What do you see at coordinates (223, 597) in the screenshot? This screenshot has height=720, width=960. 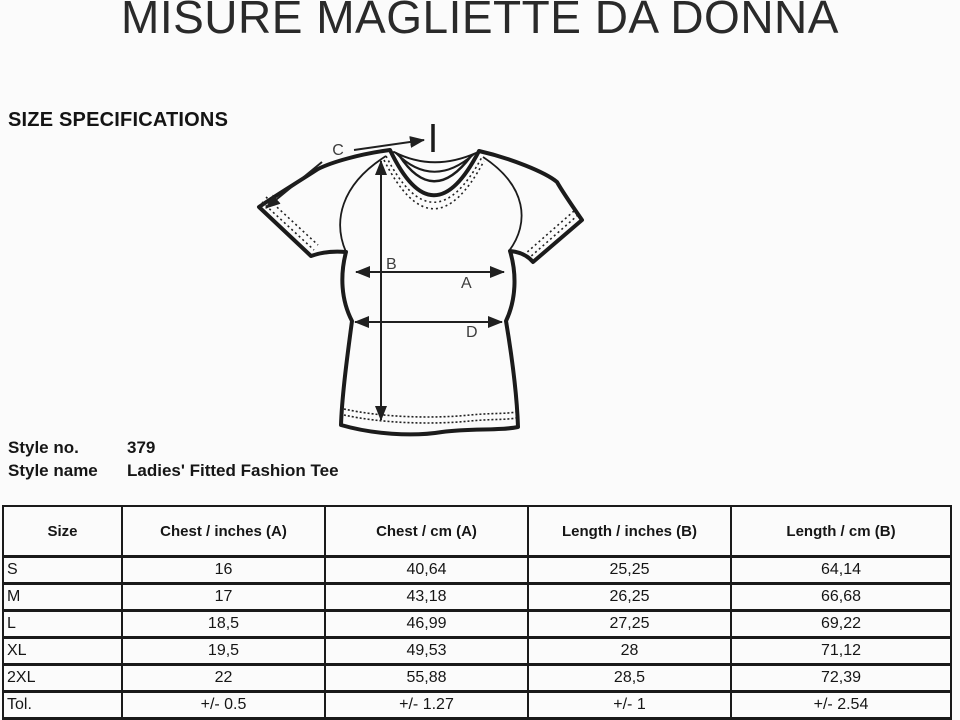 I see `value-cell: 17` at bounding box center [223, 597].